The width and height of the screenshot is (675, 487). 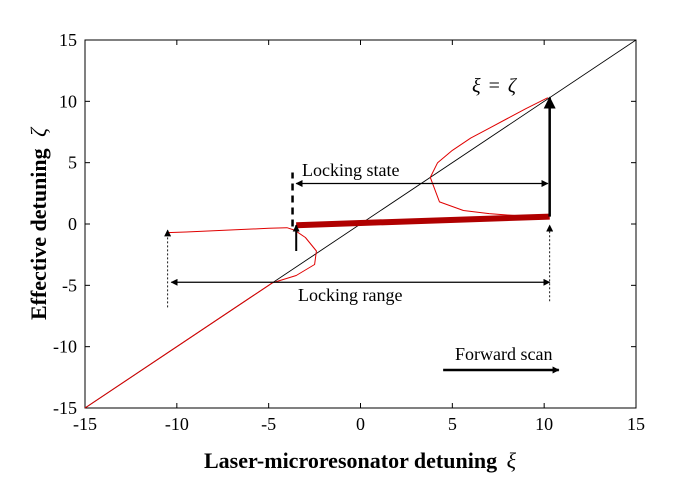 What do you see at coordinates (350, 295) in the screenshot?
I see `locking-range-label: Locking range` at bounding box center [350, 295].